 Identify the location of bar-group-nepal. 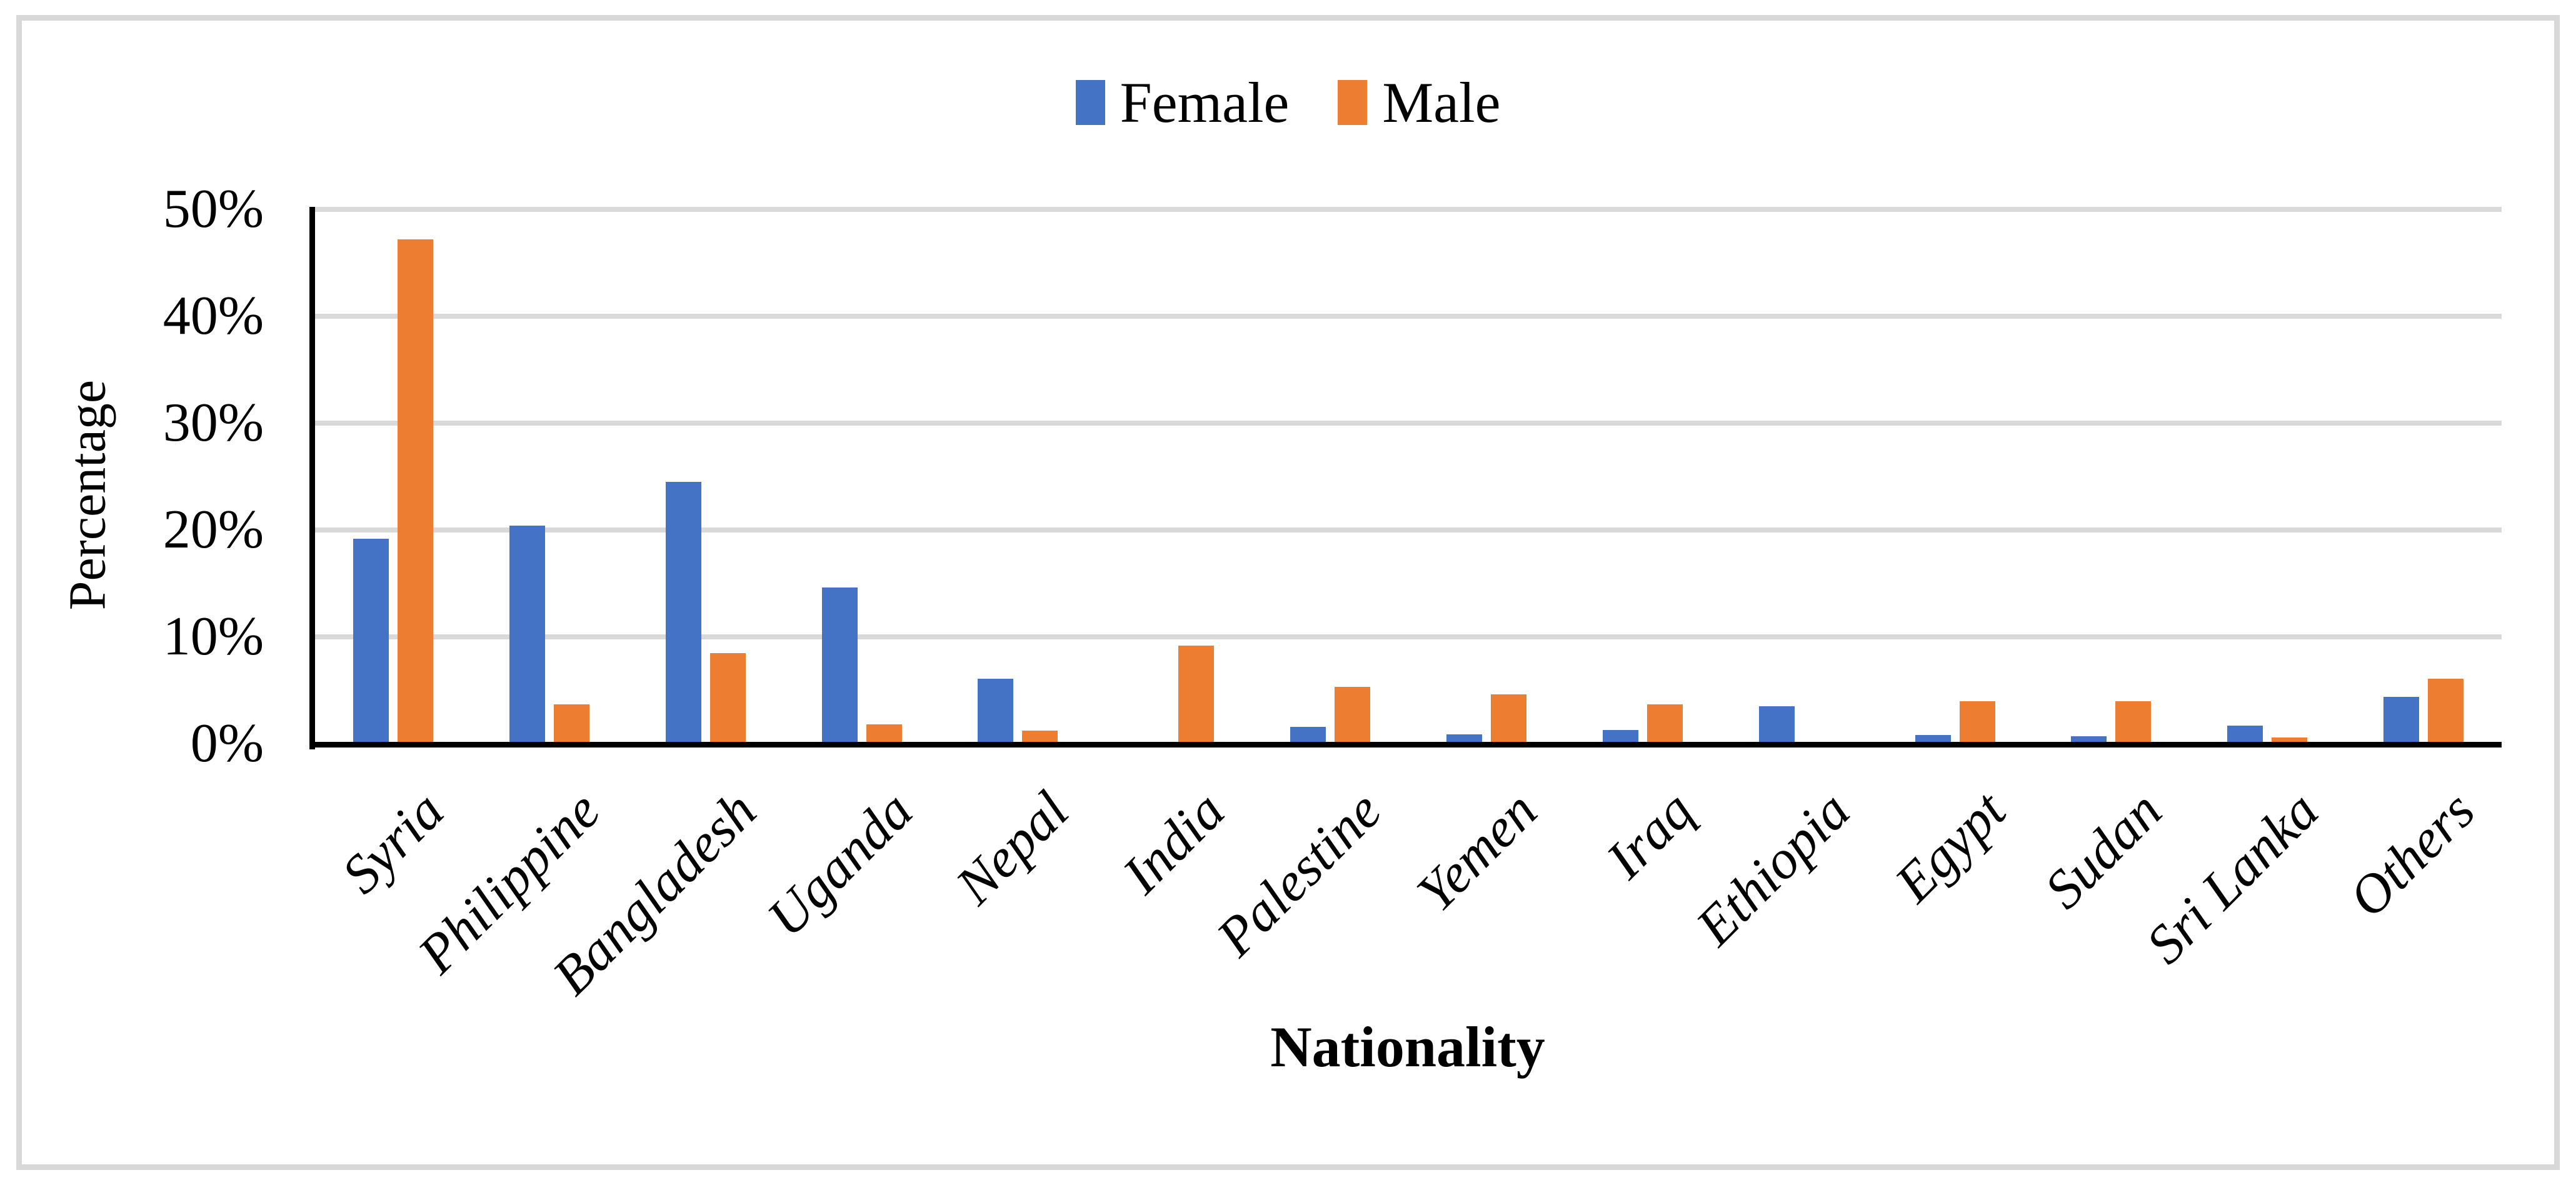
(1018, 477).